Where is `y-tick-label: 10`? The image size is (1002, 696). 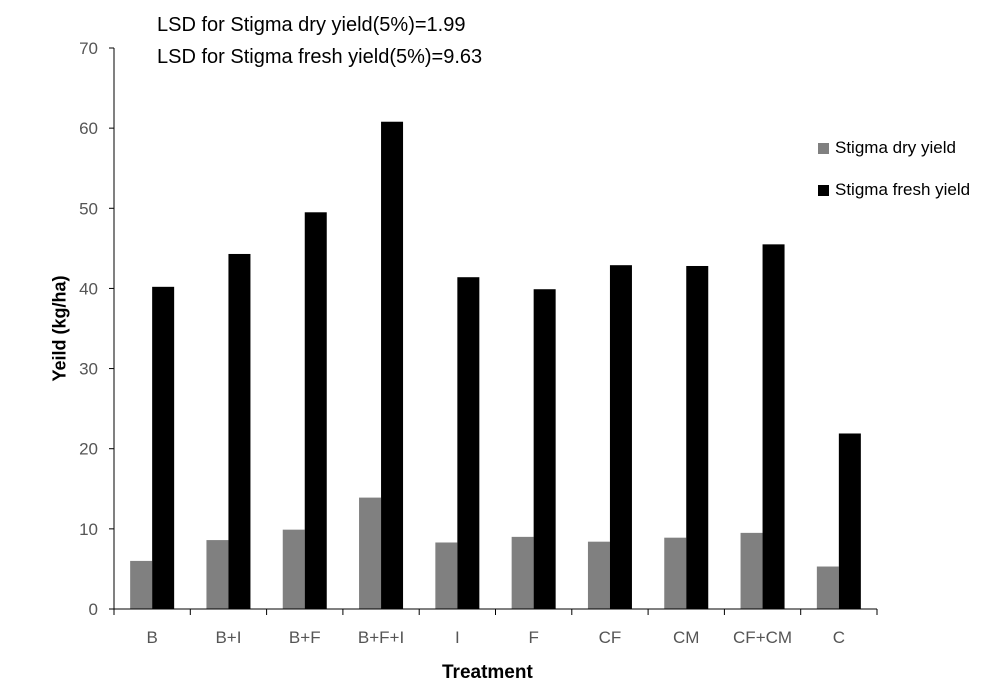
y-tick-label: 10 is located at coordinates (88, 529).